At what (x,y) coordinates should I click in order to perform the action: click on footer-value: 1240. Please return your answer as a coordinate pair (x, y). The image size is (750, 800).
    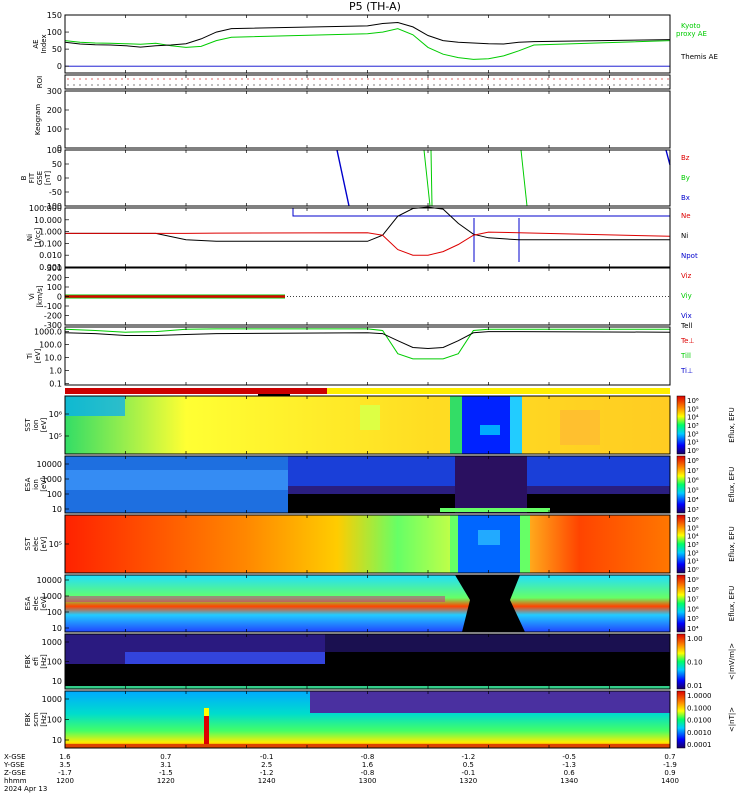
    Looking at the image, I should click on (267, 781).